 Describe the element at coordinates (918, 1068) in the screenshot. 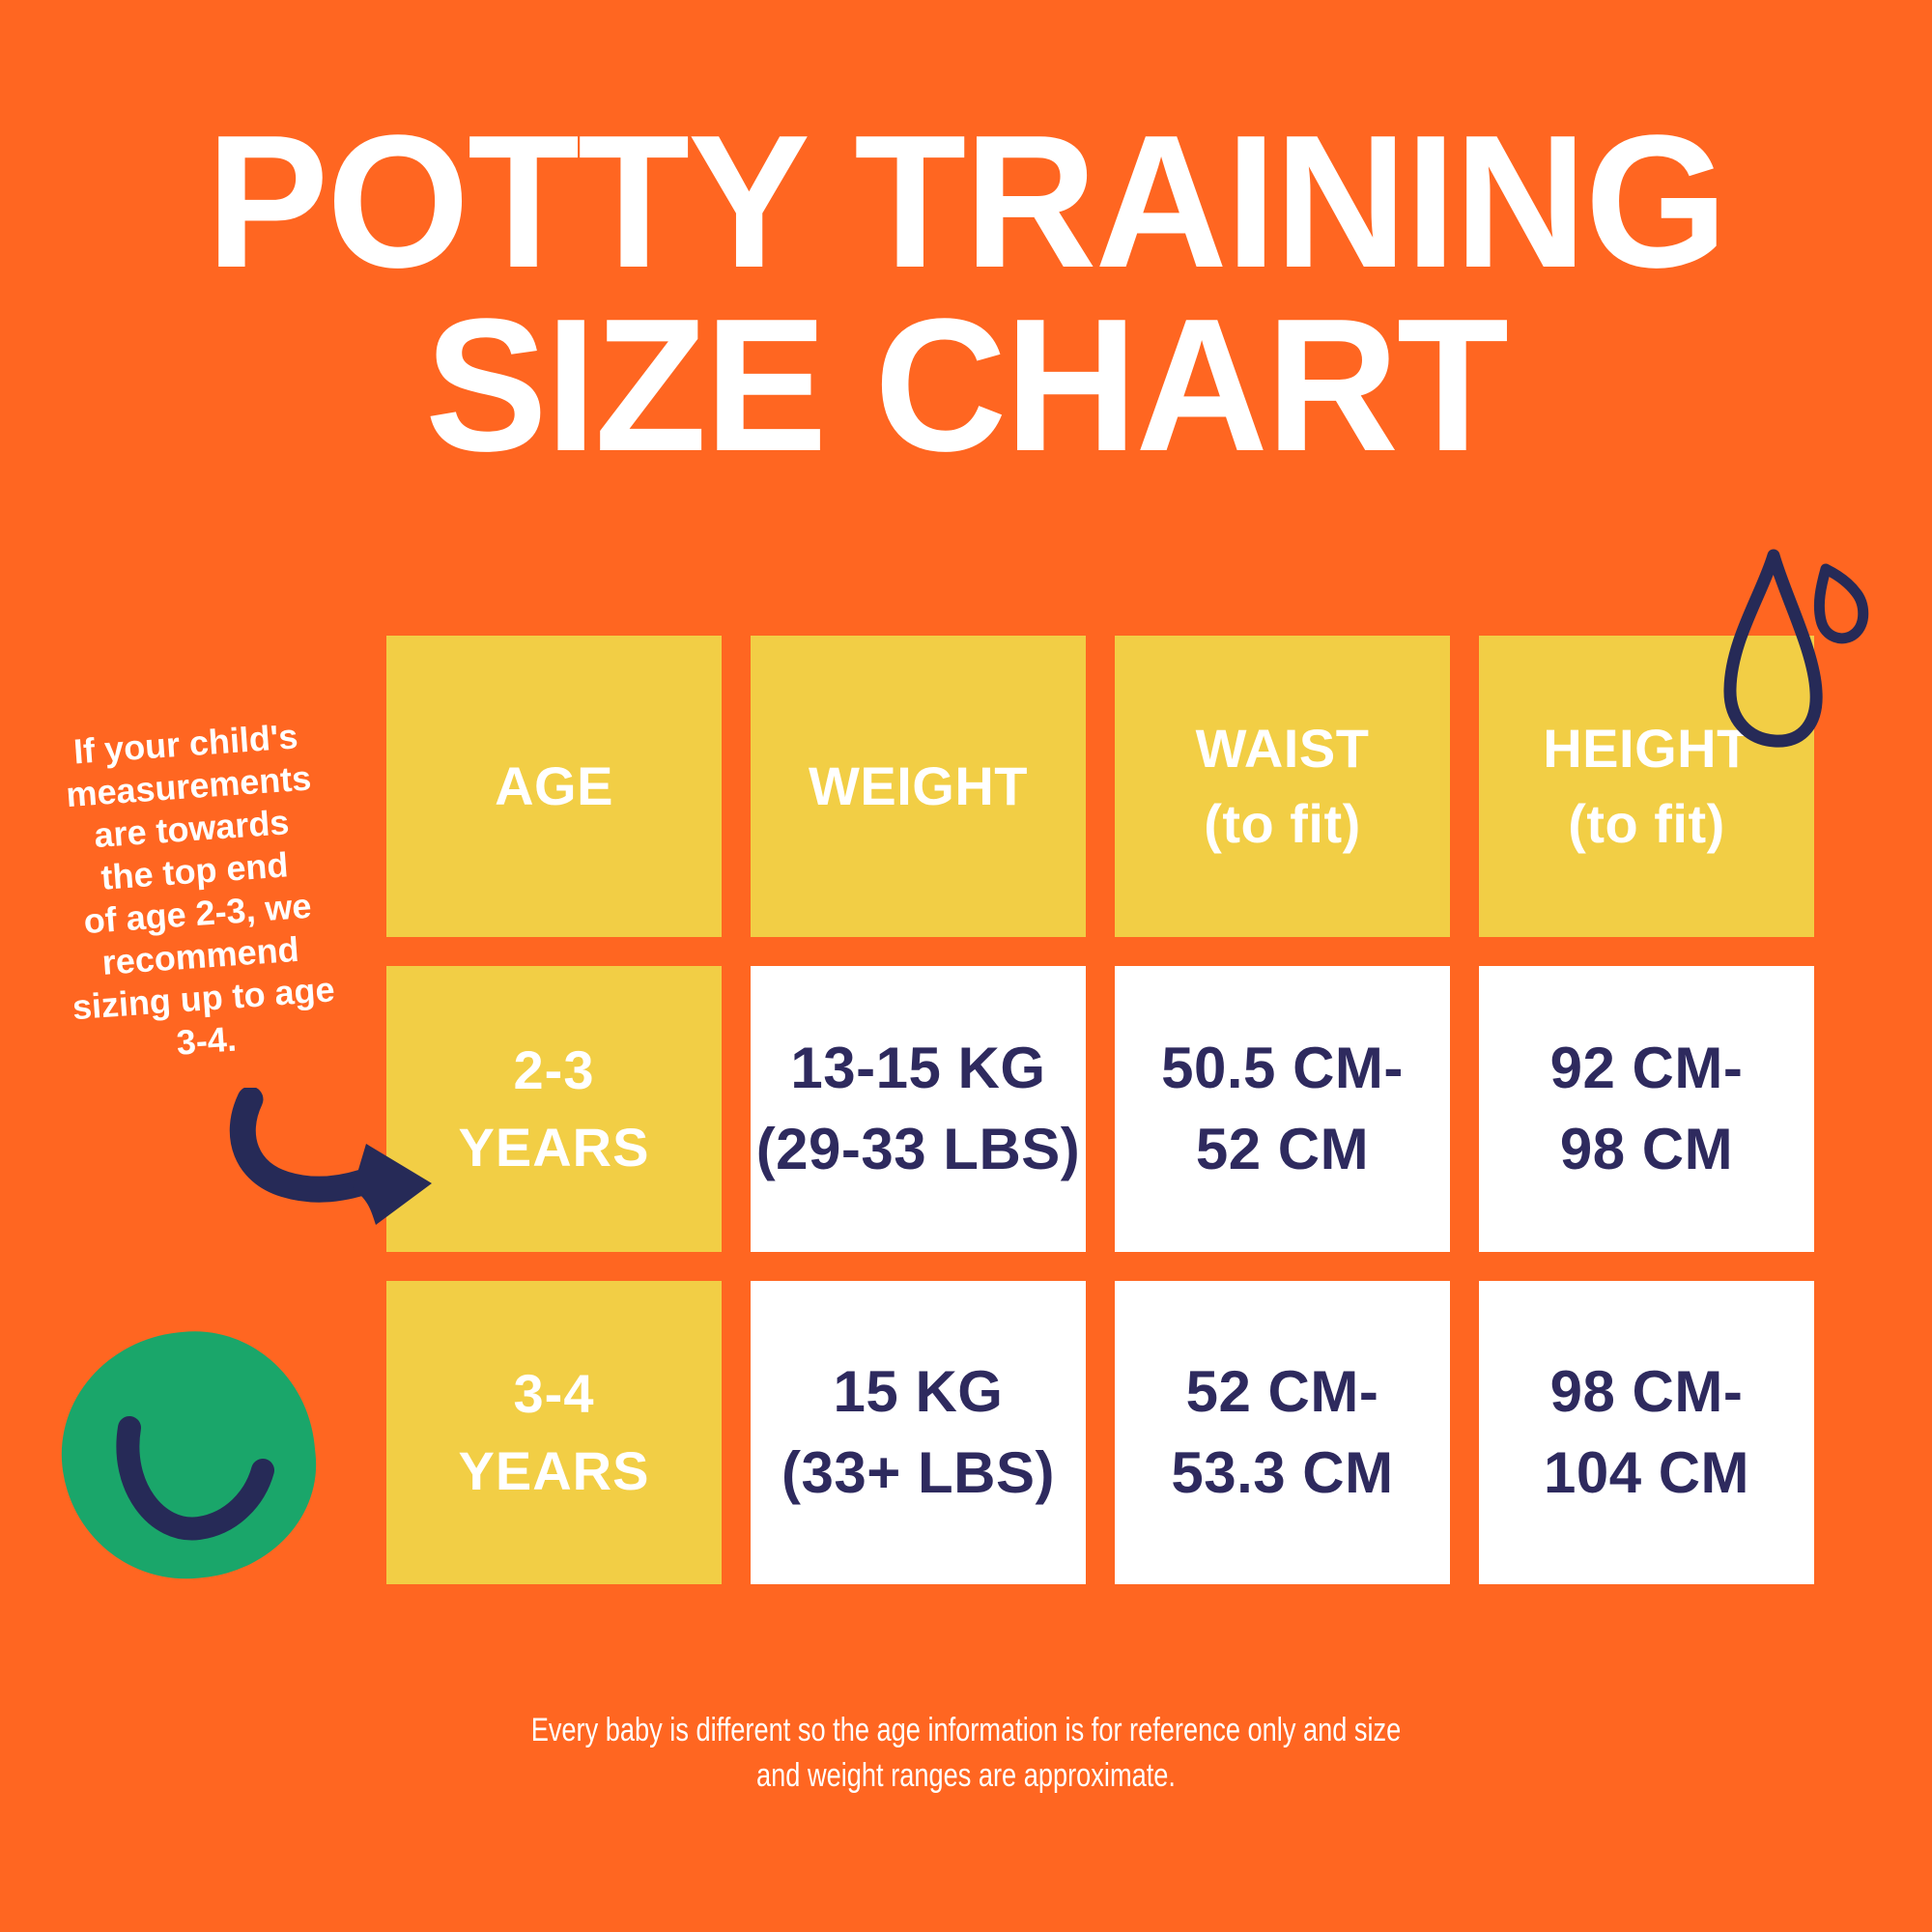

I see `weight-kg: 13-15 KG` at that location.